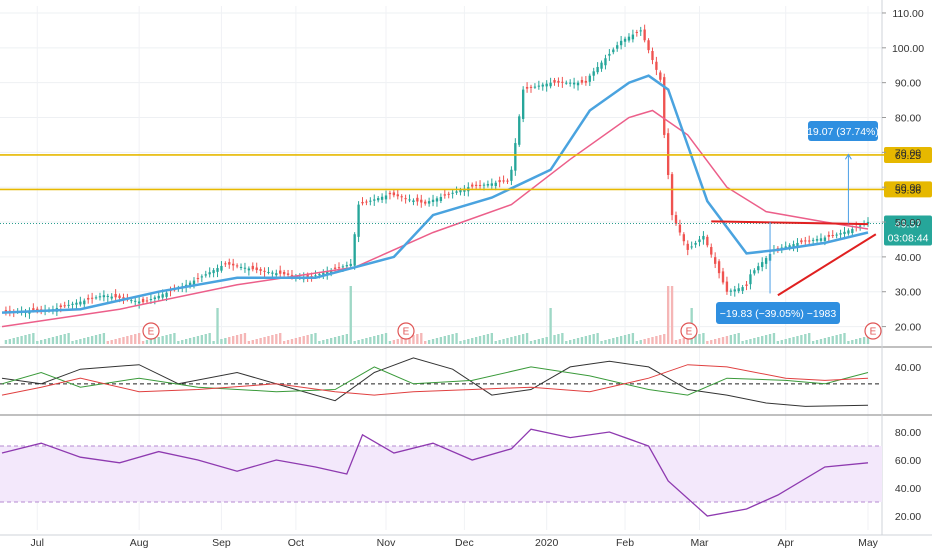 This screenshot has height=550, width=932. What do you see at coordinates (908, 489) in the screenshot?
I see `rsi-axis-label: 40.00` at bounding box center [908, 489].